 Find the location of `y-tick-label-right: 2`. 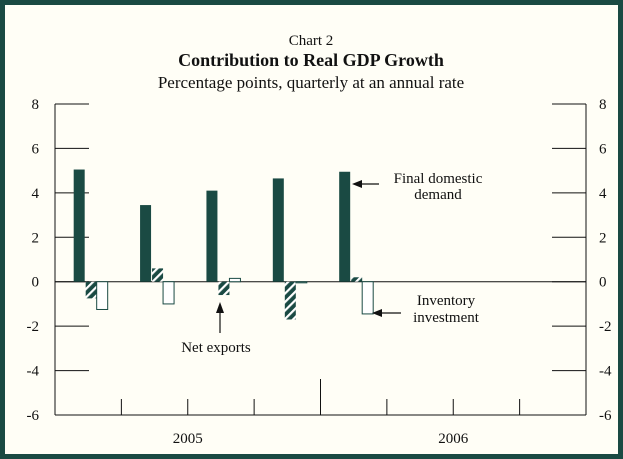

y-tick-label-right: 2 is located at coordinates (603, 238).